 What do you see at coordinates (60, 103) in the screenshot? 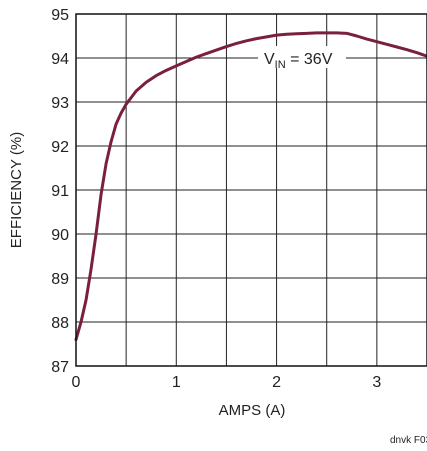
I see `y-tick-label: 93` at bounding box center [60, 103].